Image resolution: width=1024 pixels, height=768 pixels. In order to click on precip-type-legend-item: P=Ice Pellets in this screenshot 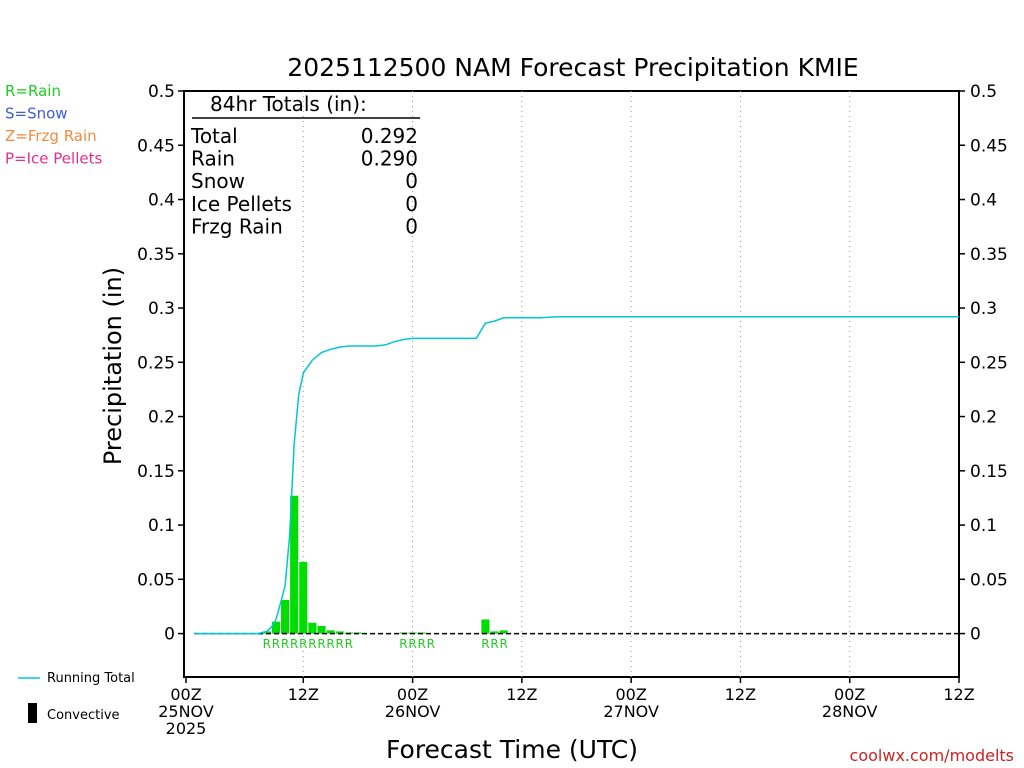, I will do `click(53, 159)`.